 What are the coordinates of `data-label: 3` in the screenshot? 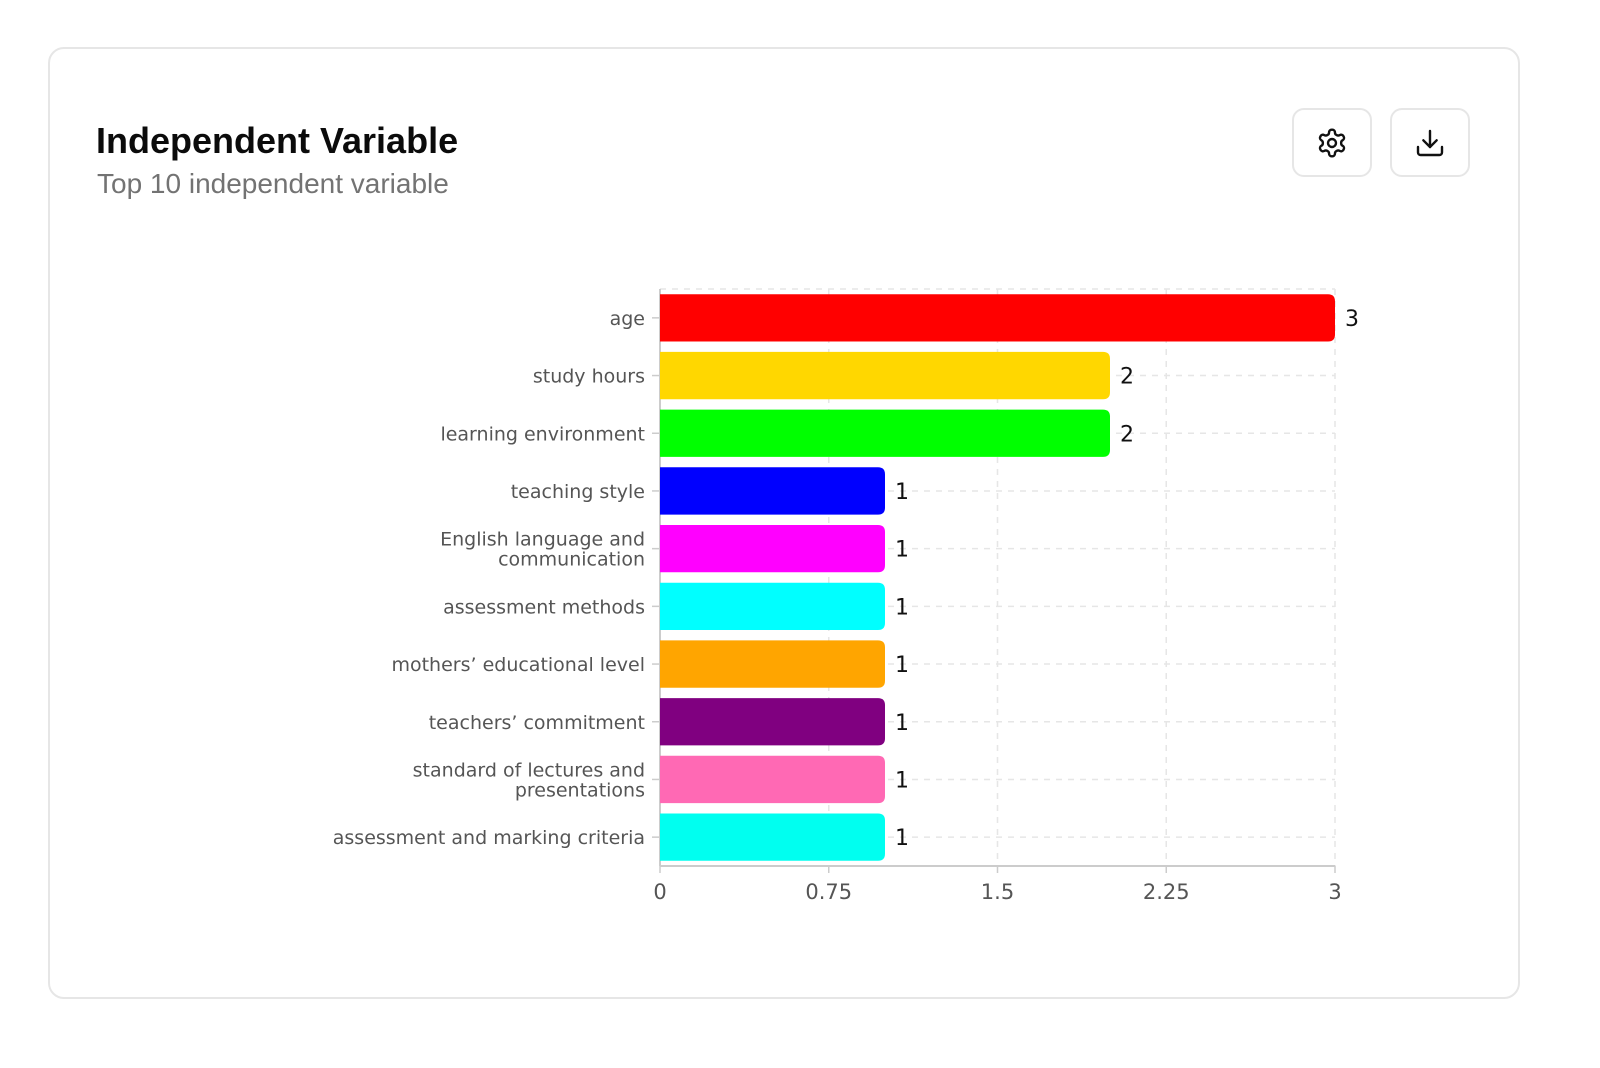 It's located at (1352, 319).